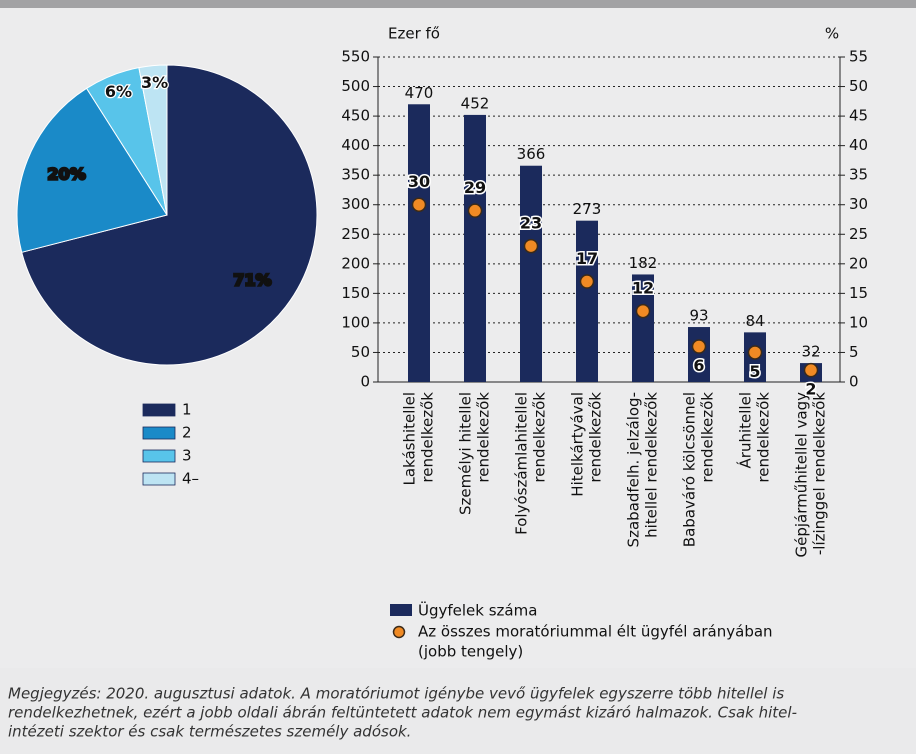 Image resolution: width=916 pixels, height=754 pixels. I want to click on x-tick-label: Lakáshitellel rendelkezők, so click(419, 439).